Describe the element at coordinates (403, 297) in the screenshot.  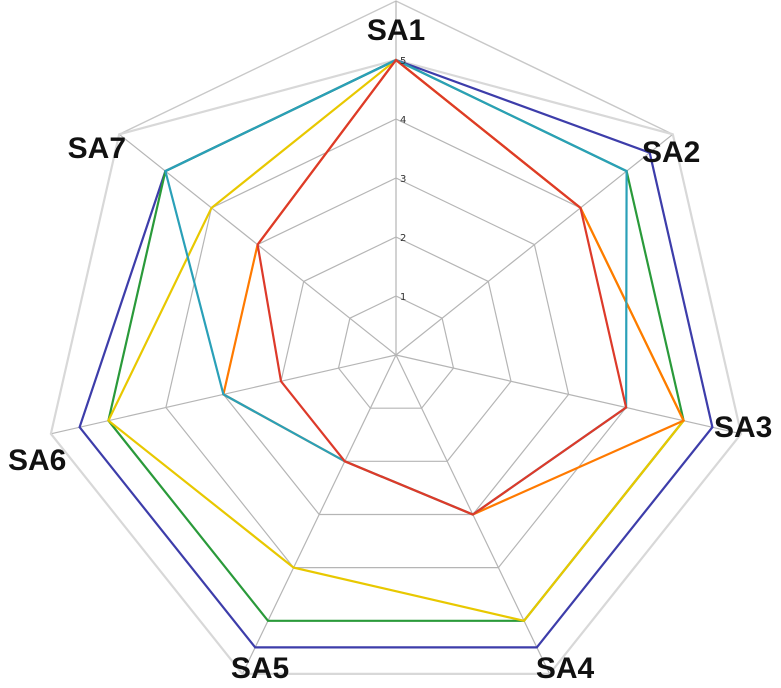
I see `tick-label-1: 1` at that location.